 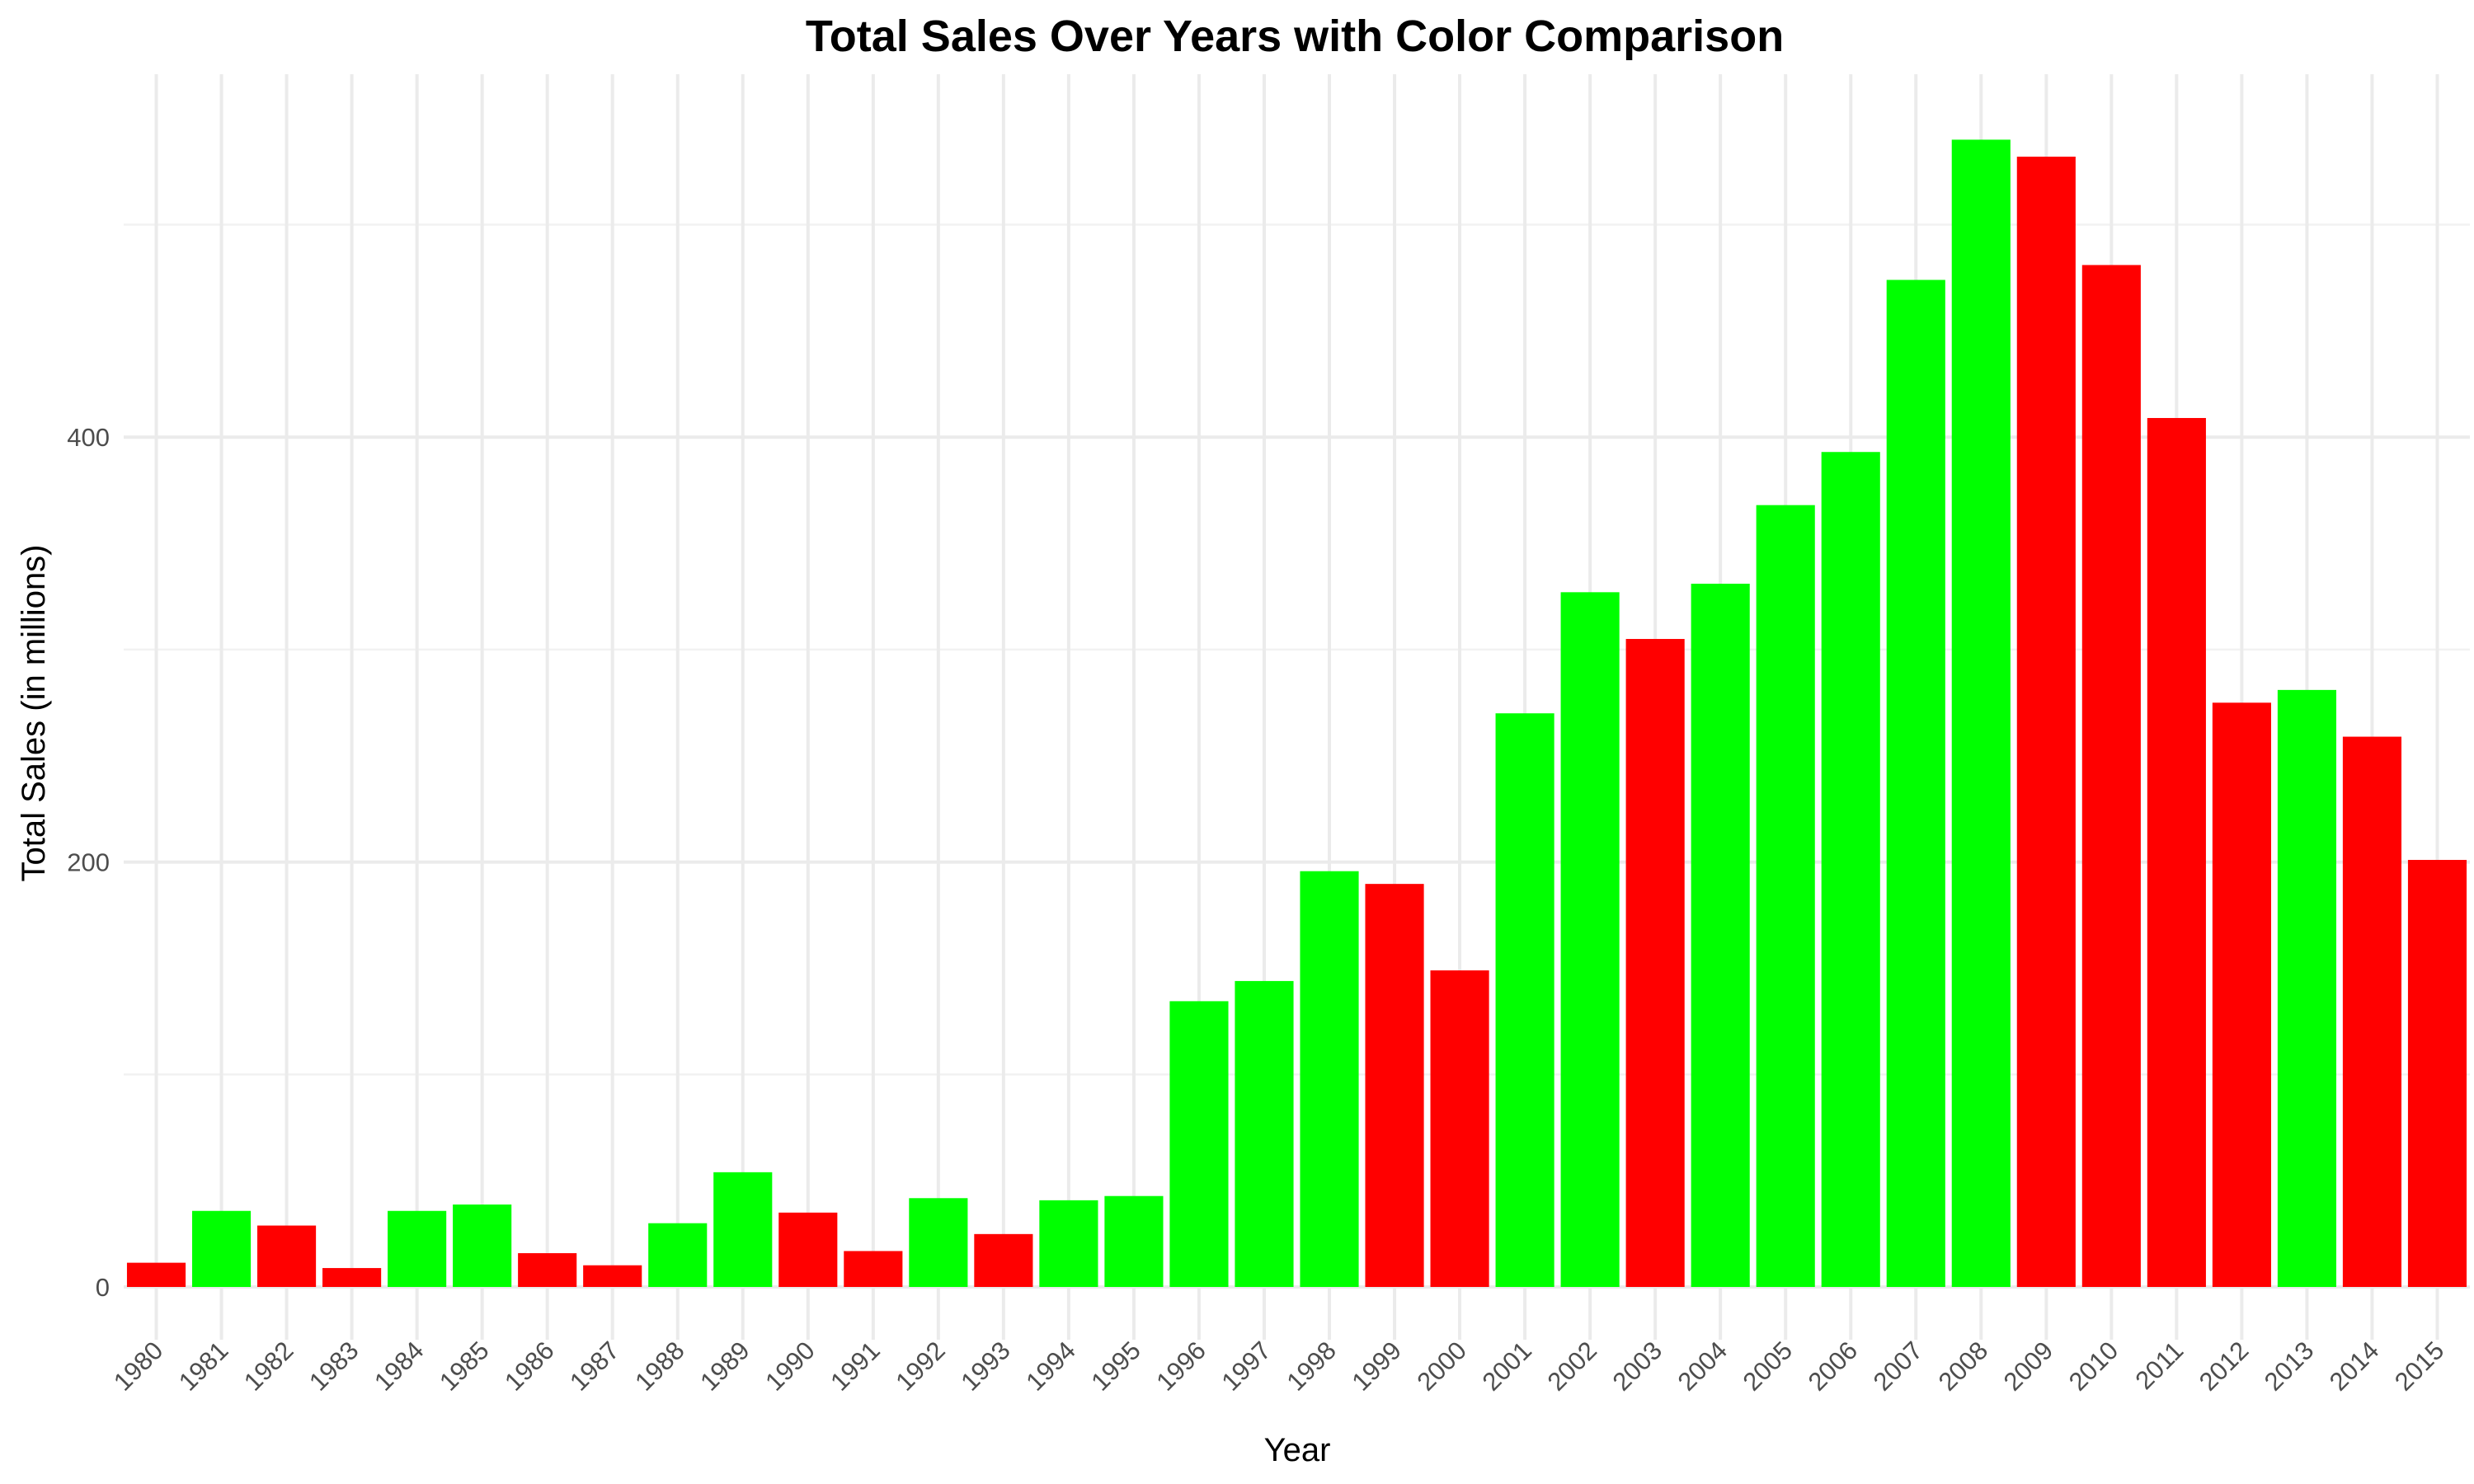 I want to click on x-tick-label: 1992, so click(x=920, y=1366).